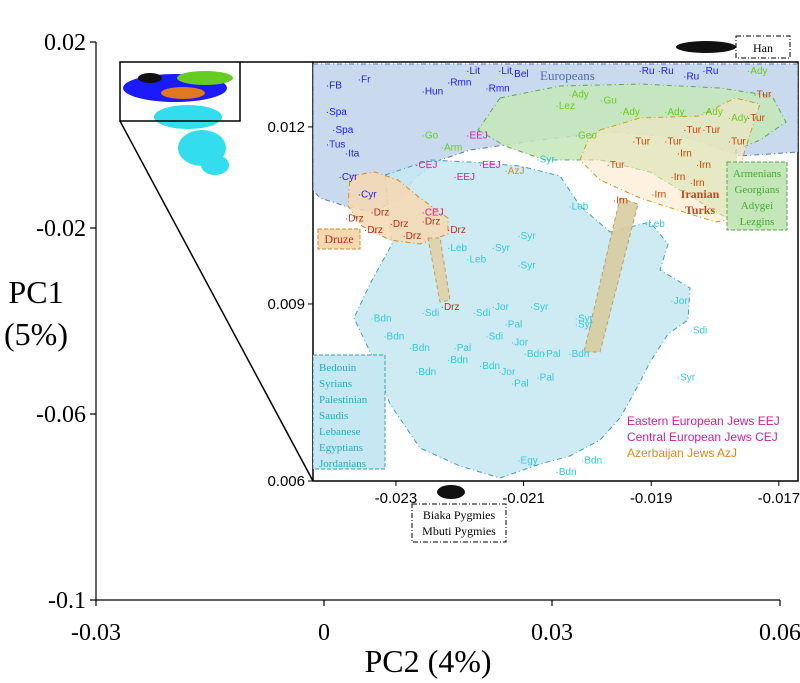 The image size is (800, 683). Describe the element at coordinates (205, 78) in the screenshot. I see `cluster-blob-green` at that location.